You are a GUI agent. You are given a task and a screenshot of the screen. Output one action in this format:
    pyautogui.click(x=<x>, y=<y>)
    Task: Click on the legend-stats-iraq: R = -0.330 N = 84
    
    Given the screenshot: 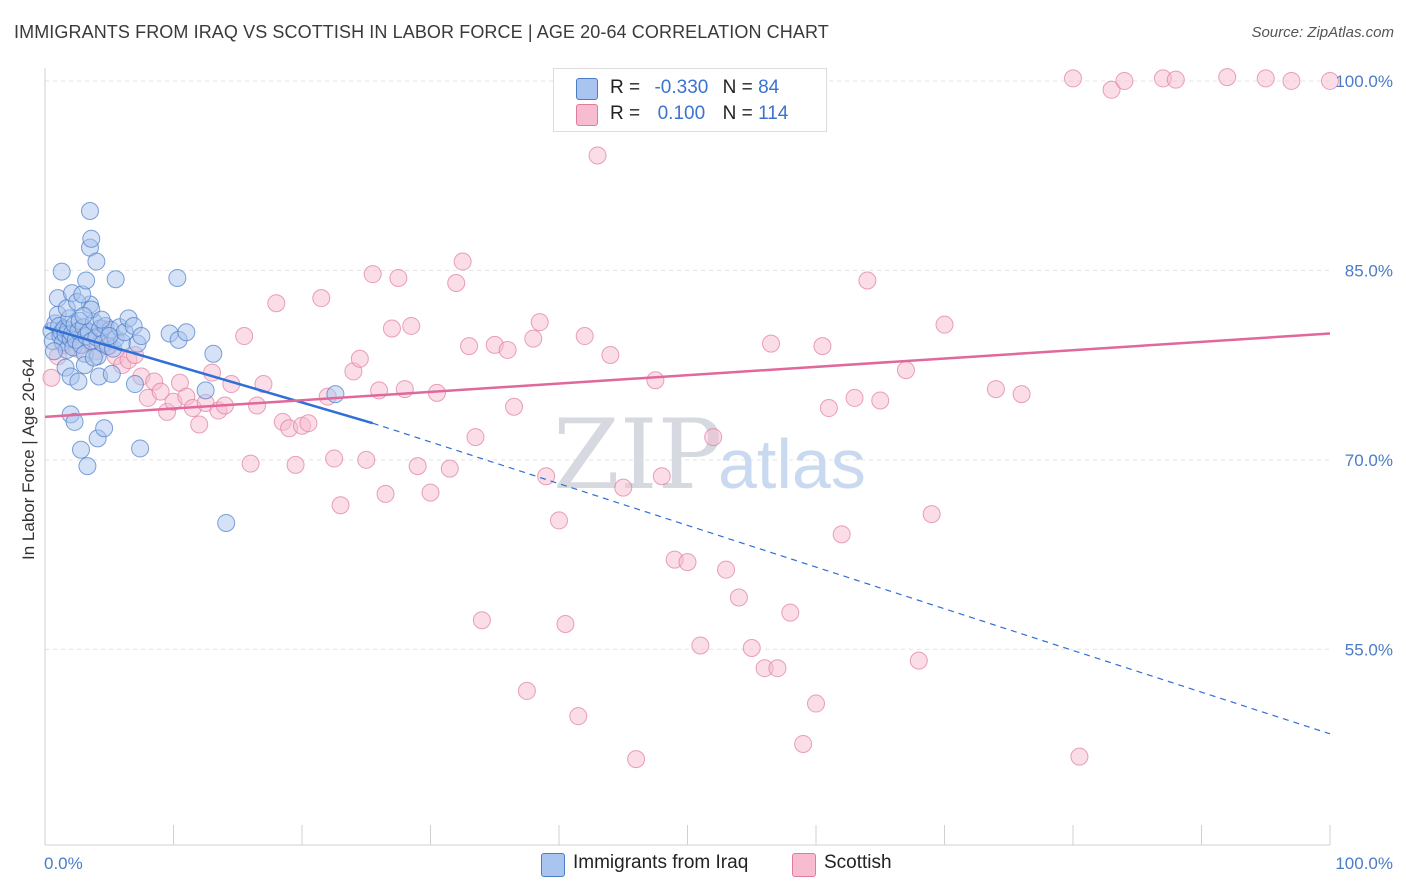 What is the action you would take?
    pyautogui.click(x=694, y=88)
    